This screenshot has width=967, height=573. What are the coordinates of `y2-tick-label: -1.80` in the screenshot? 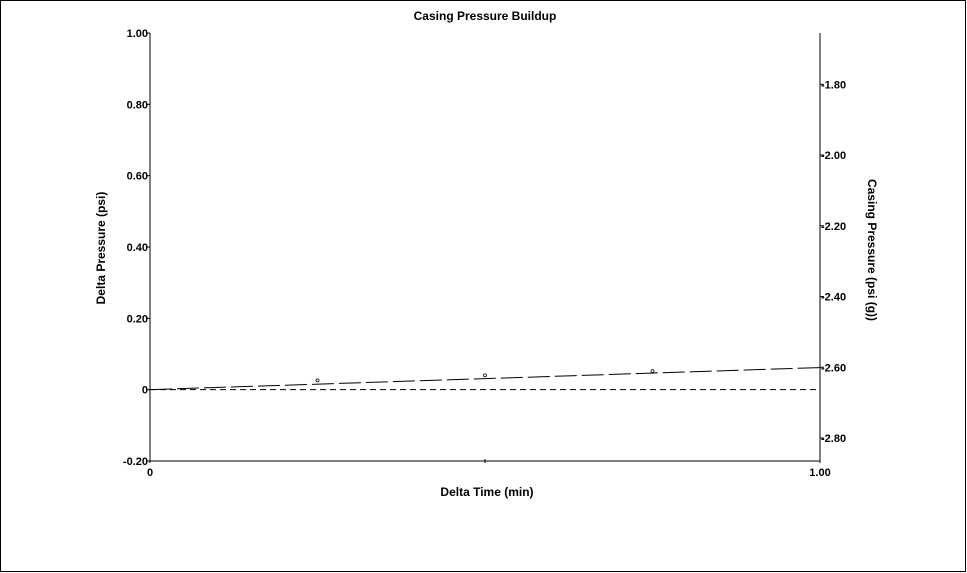 It's located at (833, 85).